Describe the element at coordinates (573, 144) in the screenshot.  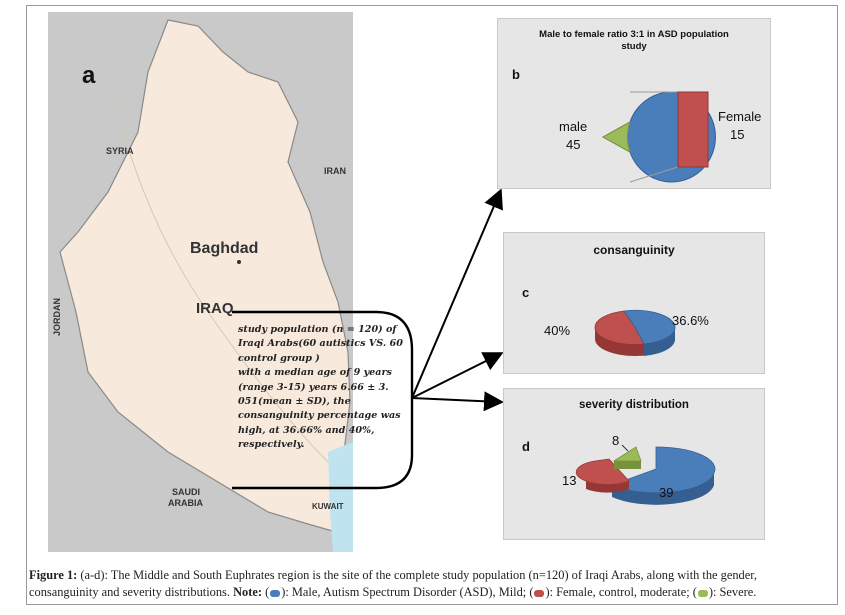
I see `male-value: 45` at that location.